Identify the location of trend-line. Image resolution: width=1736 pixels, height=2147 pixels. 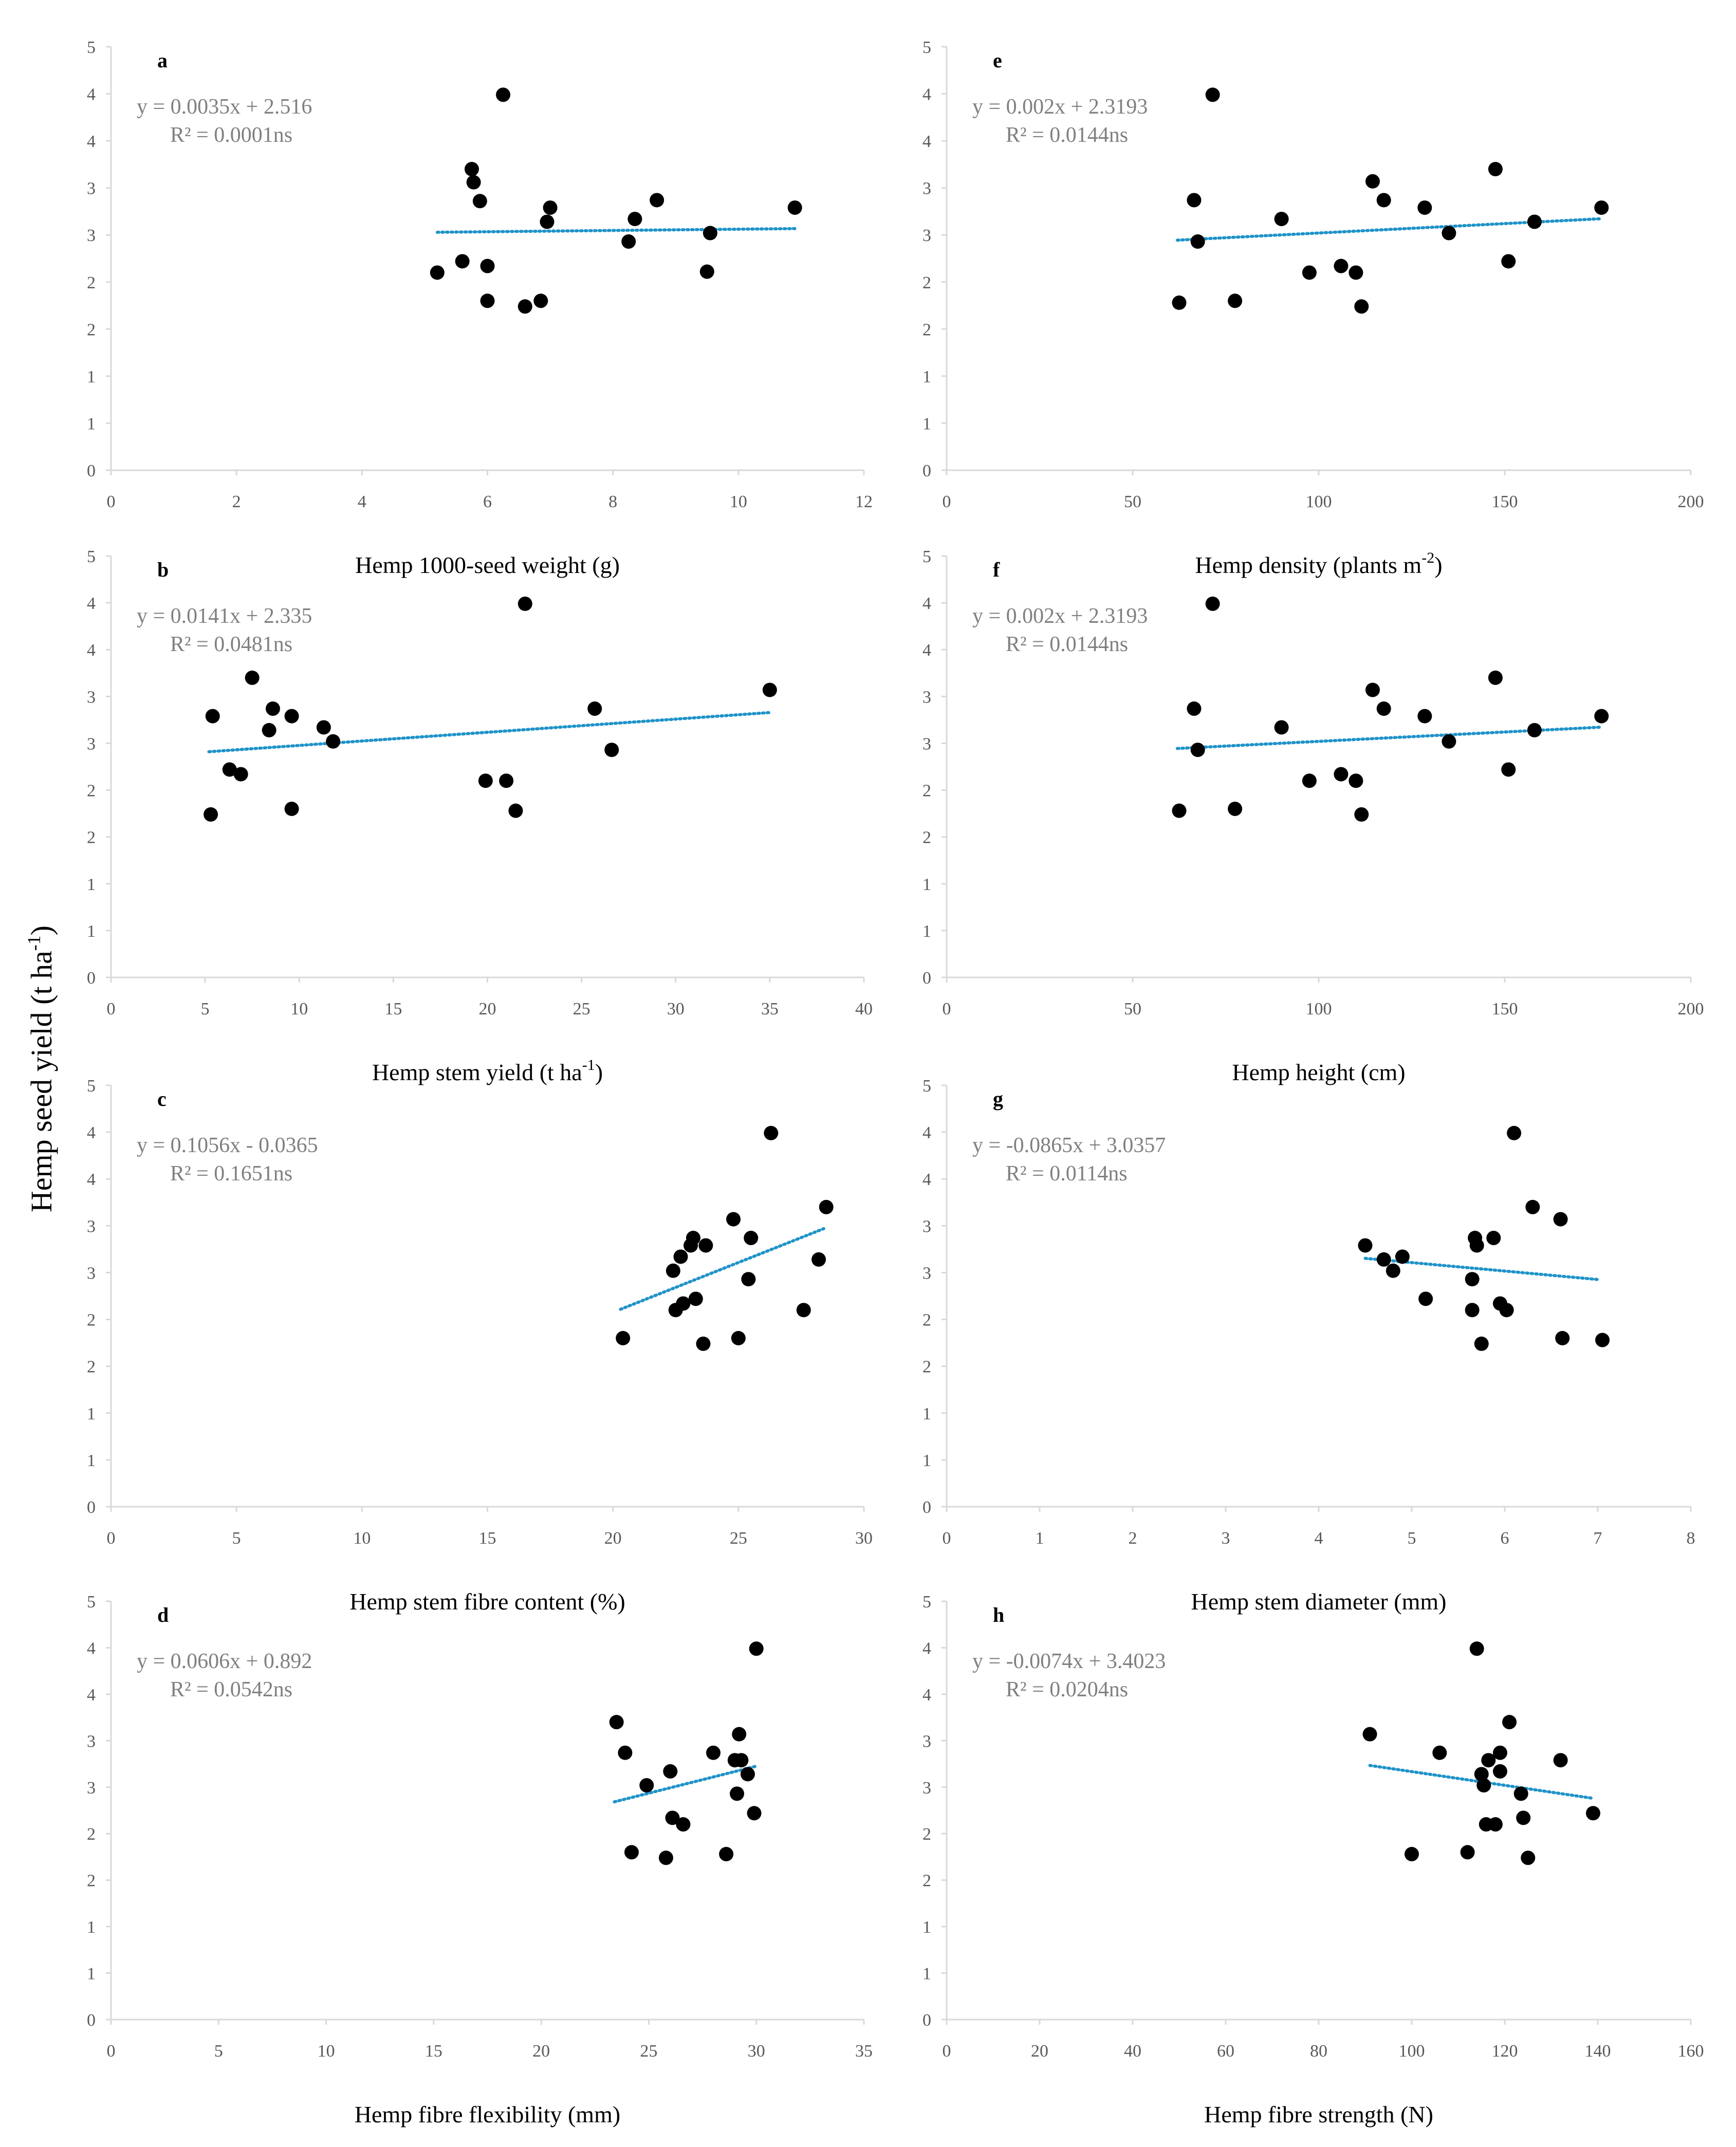
(722, 1269).